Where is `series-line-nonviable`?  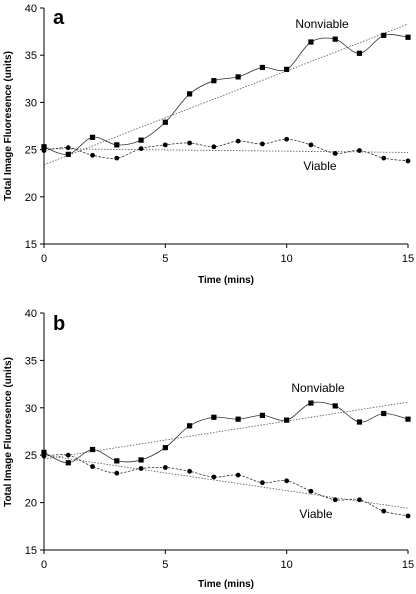
series-line-nonviable is located at coordinates (226, 432).